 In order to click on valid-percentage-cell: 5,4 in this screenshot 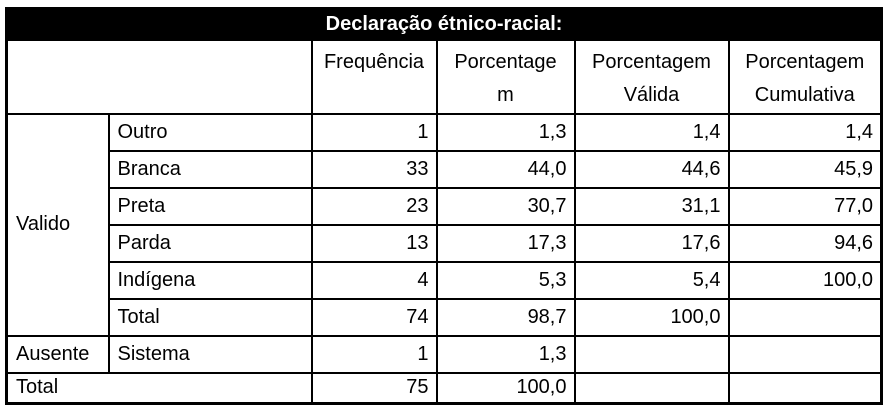, I will do `click(651, 280)`.